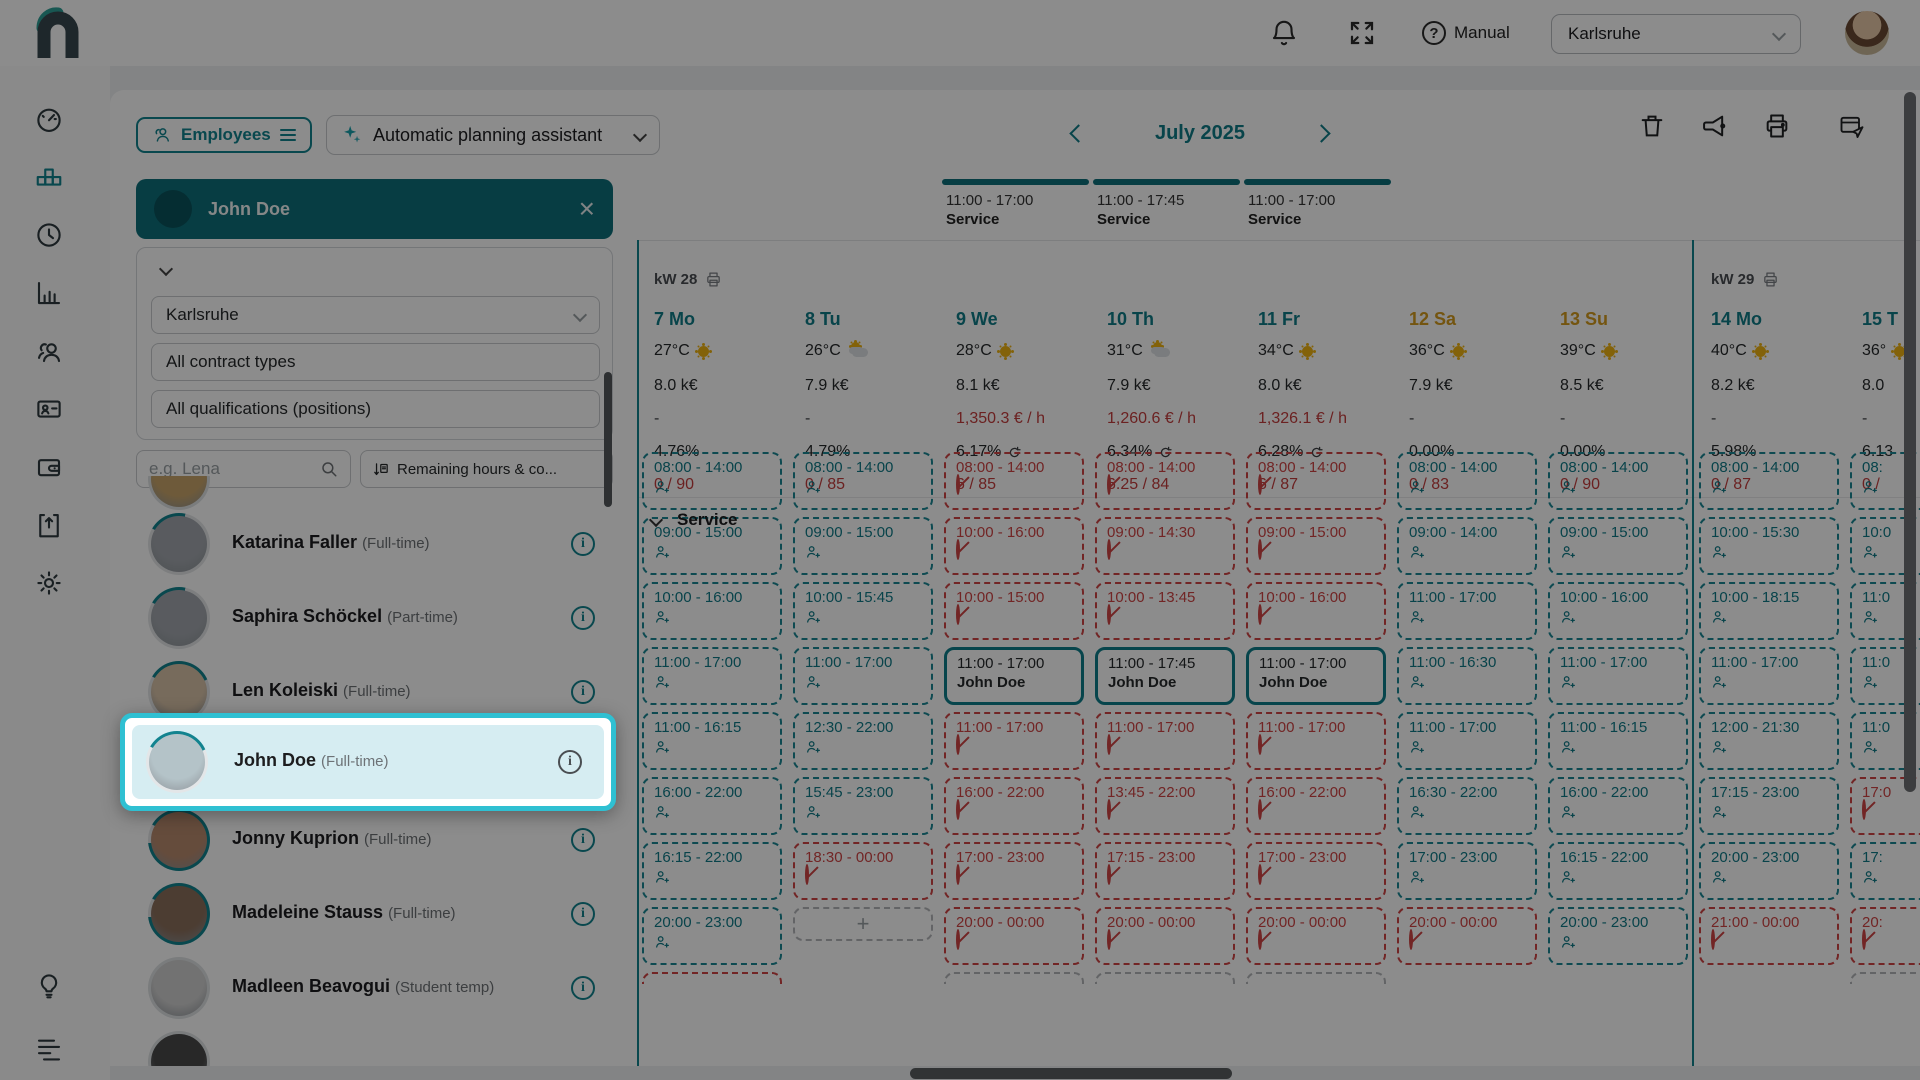 This screenshot has height=1080, width=1920. What do you see at coordinates (863, 871) in the screenshot?
I see `unavailable-shift-cell: 18:30 - 00:00` at bounding box center [863, 871].